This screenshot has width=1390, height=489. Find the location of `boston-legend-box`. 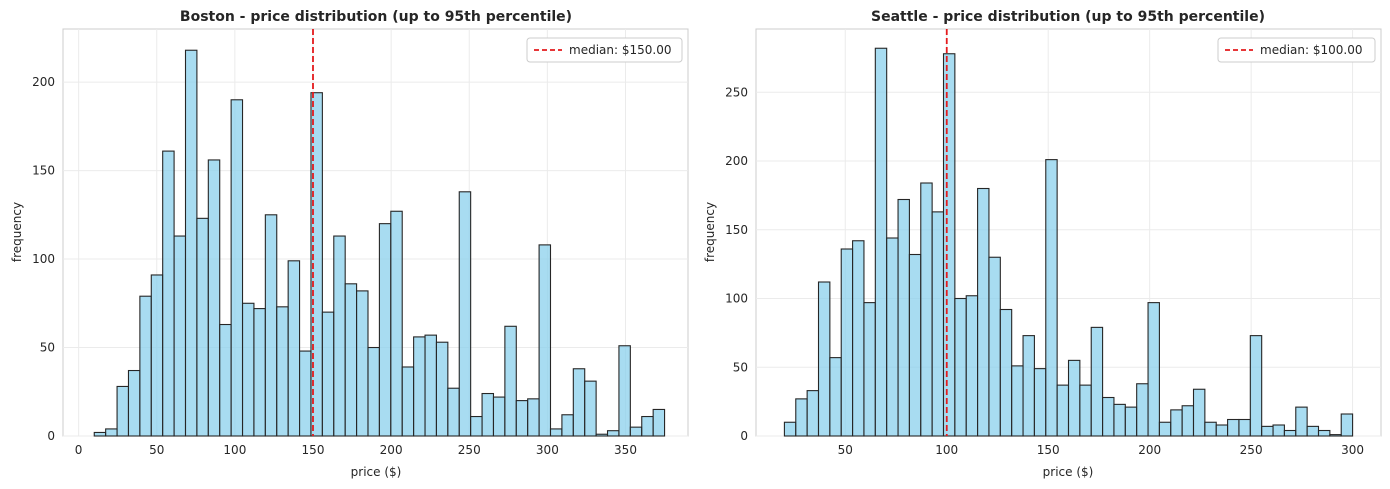

boston-legend-box is located at coordinates (604, 50).